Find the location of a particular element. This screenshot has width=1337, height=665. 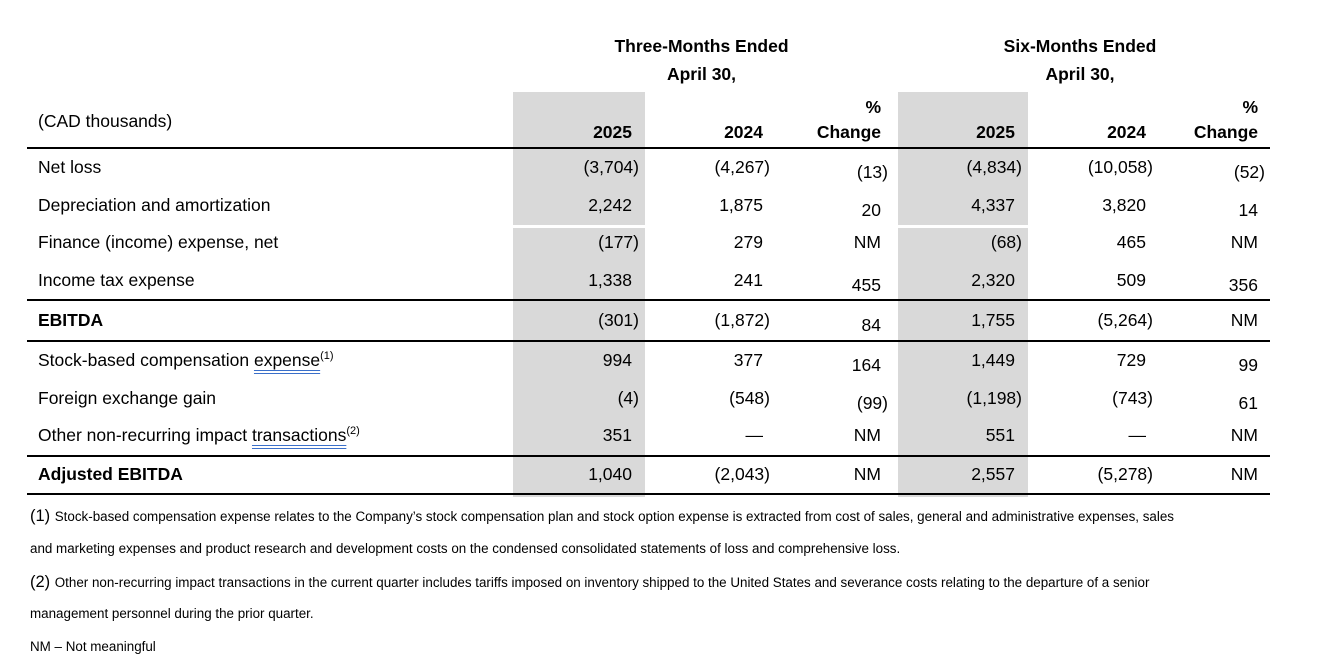

value-cell: 994 is located at coordinates (617, 360).